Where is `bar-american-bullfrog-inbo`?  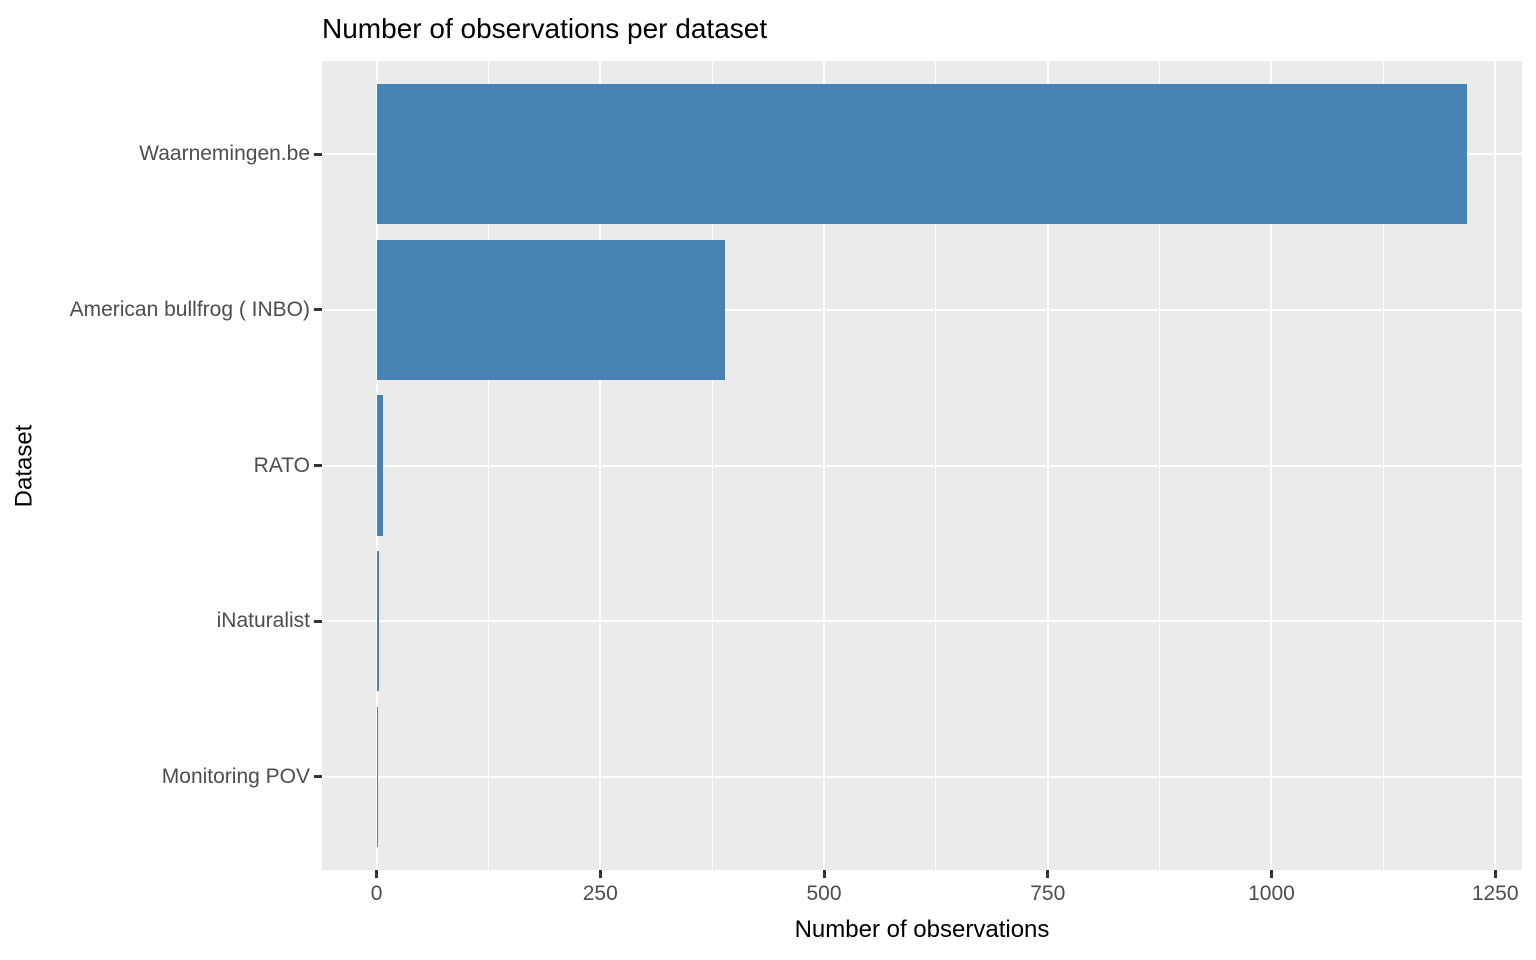
bar-american-bullfrog-inbo is located at coordinates (550, 309).